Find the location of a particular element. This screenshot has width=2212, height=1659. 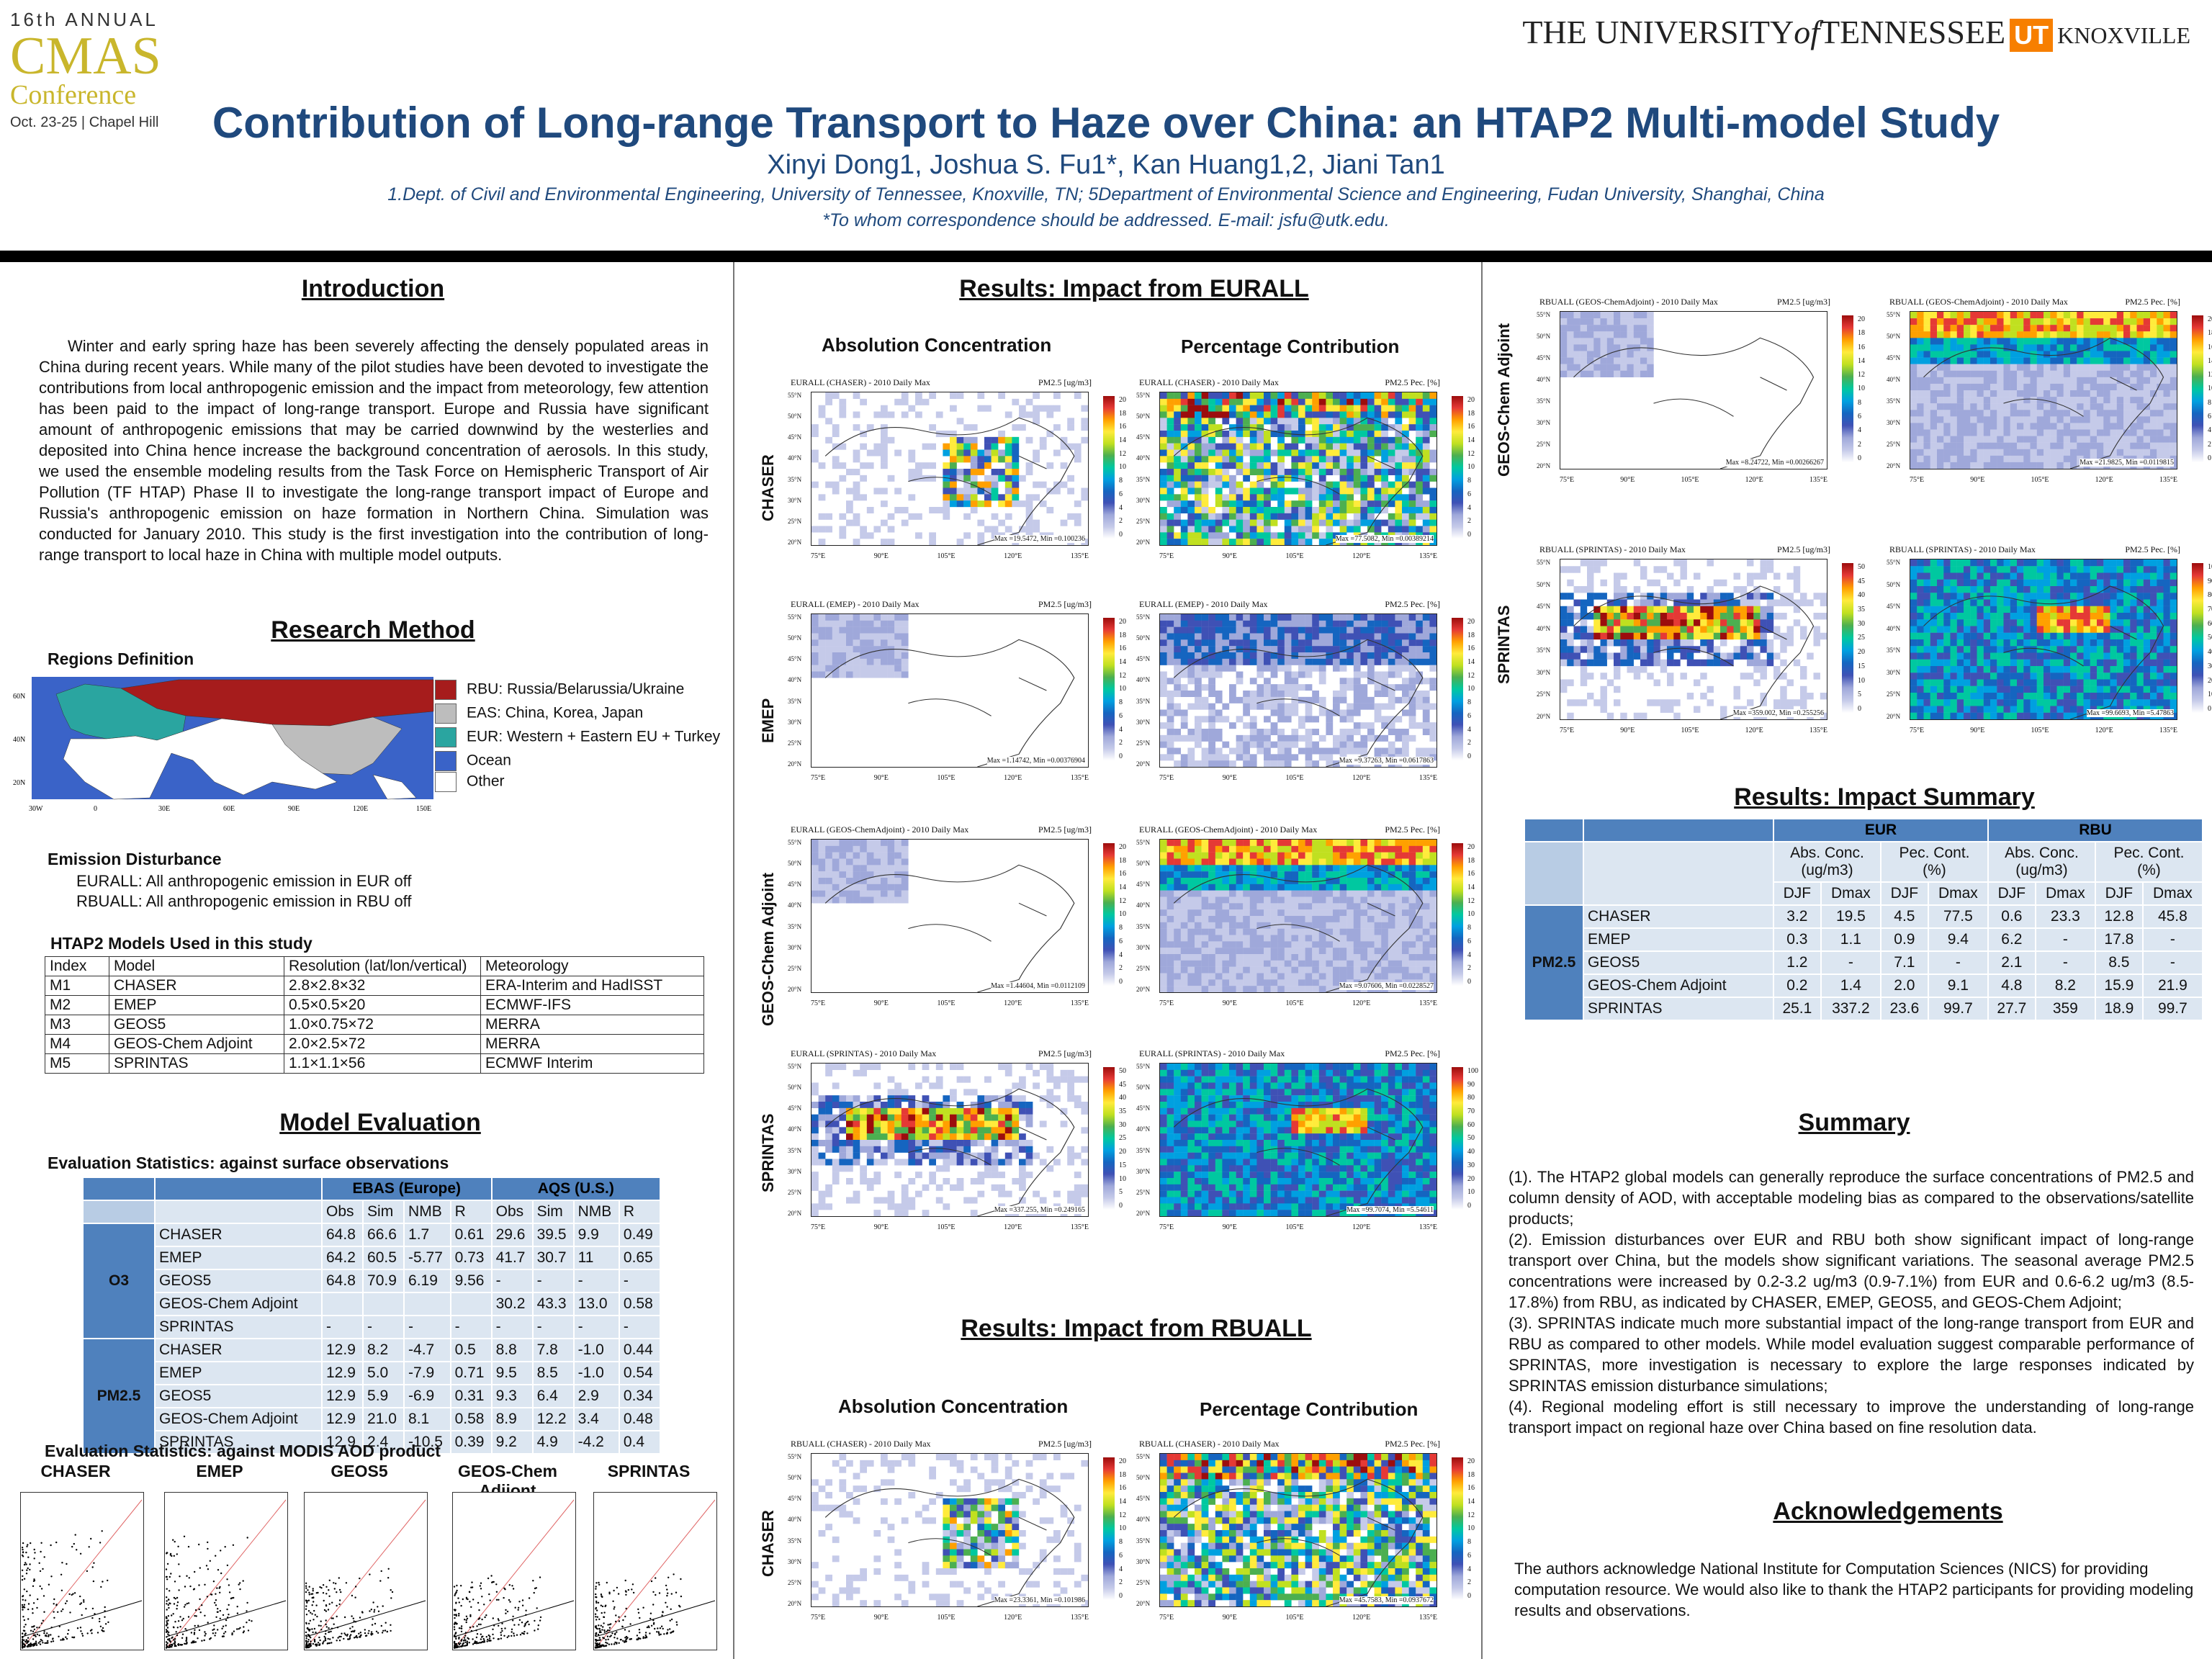

lat-tick: 25°N is located at coordinates (1144, 968).